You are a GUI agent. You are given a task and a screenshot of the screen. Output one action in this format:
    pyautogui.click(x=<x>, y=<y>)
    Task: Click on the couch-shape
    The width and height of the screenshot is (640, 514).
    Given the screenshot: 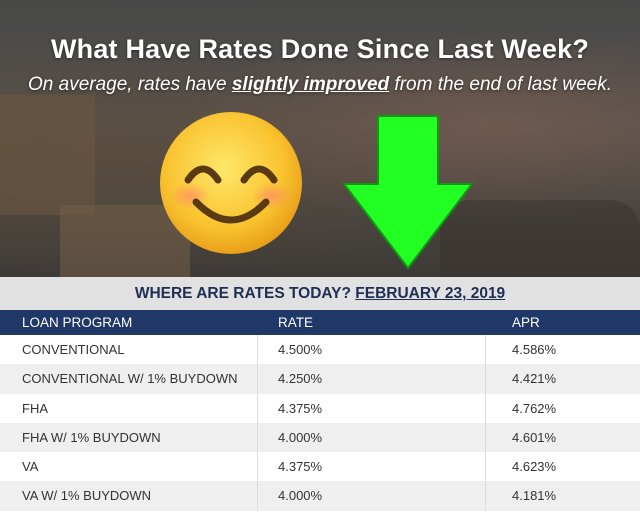 What is the action you would take?
    pyautogui.click(x=540, y=241)
    